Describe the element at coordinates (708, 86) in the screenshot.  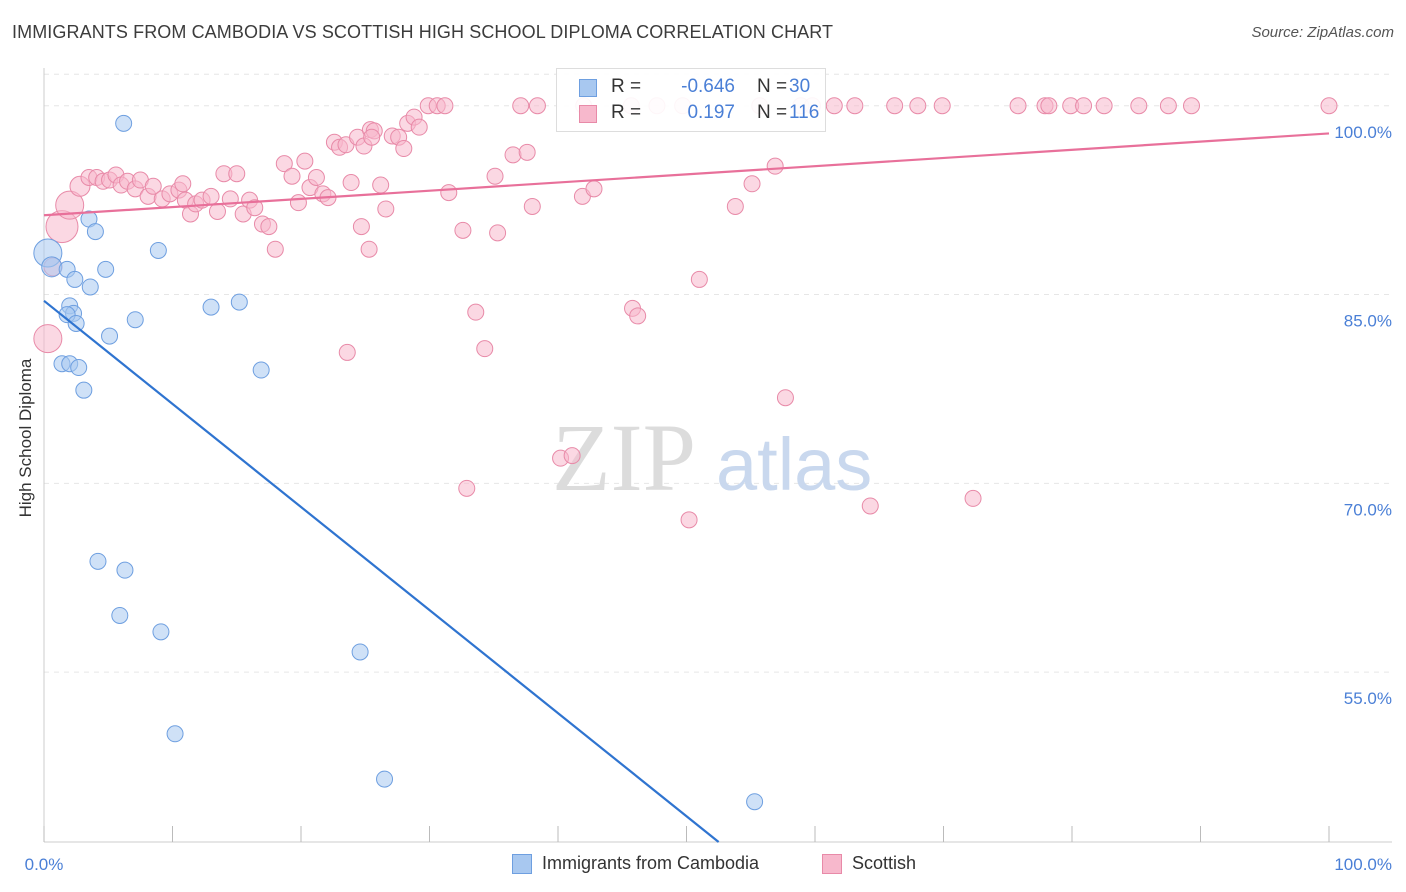
I see `legend-r-value: -0.646` at that location.